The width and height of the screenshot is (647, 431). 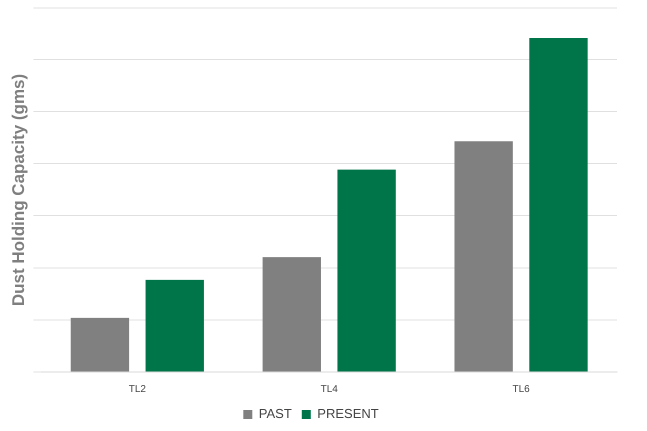 What do you see at coordinates (329, 389) in the screenshot?
I see `x-tick-label: TL4` at bounding box center [329, 389].